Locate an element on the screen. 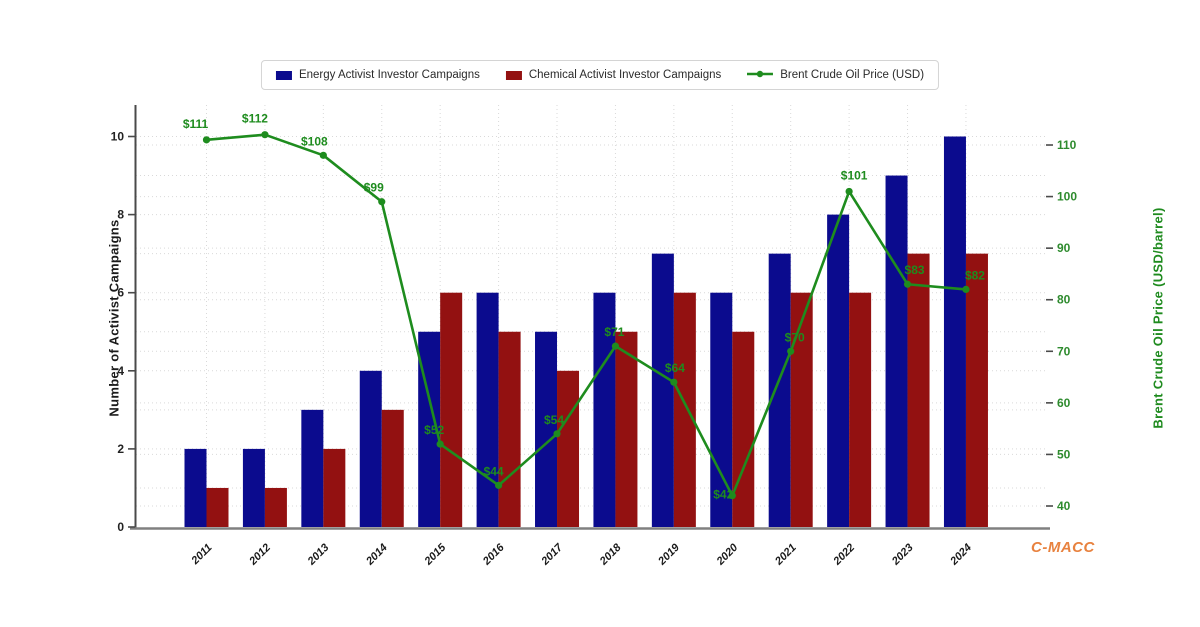  bar-chemical-2011 is located at coordinates (217, 507).